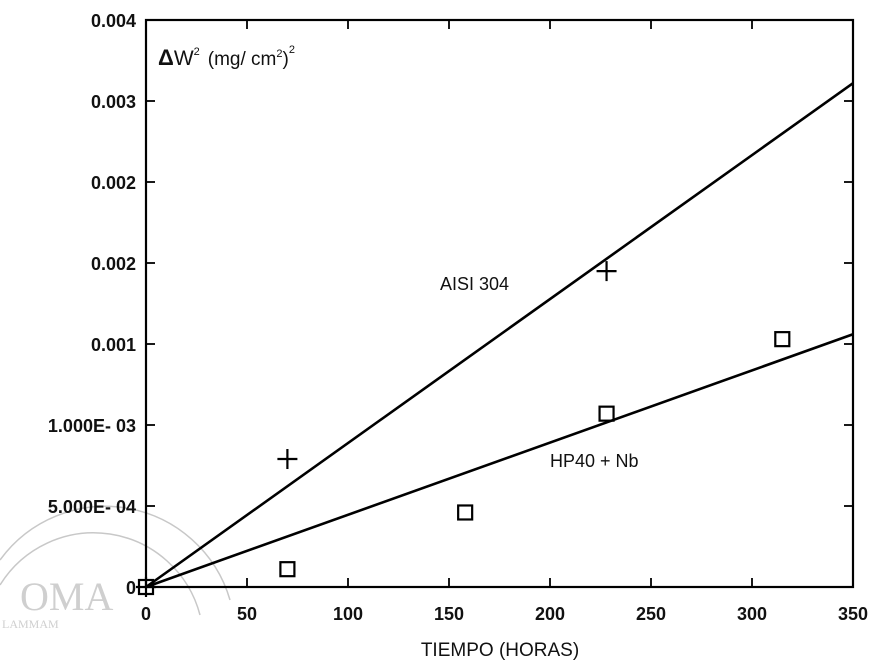  What do you see at coordinates (226, 57) in the screenshot?
I see `y-axis-label: ΔW2 (mg/ cm2)2` at bounding box center [226, 57].